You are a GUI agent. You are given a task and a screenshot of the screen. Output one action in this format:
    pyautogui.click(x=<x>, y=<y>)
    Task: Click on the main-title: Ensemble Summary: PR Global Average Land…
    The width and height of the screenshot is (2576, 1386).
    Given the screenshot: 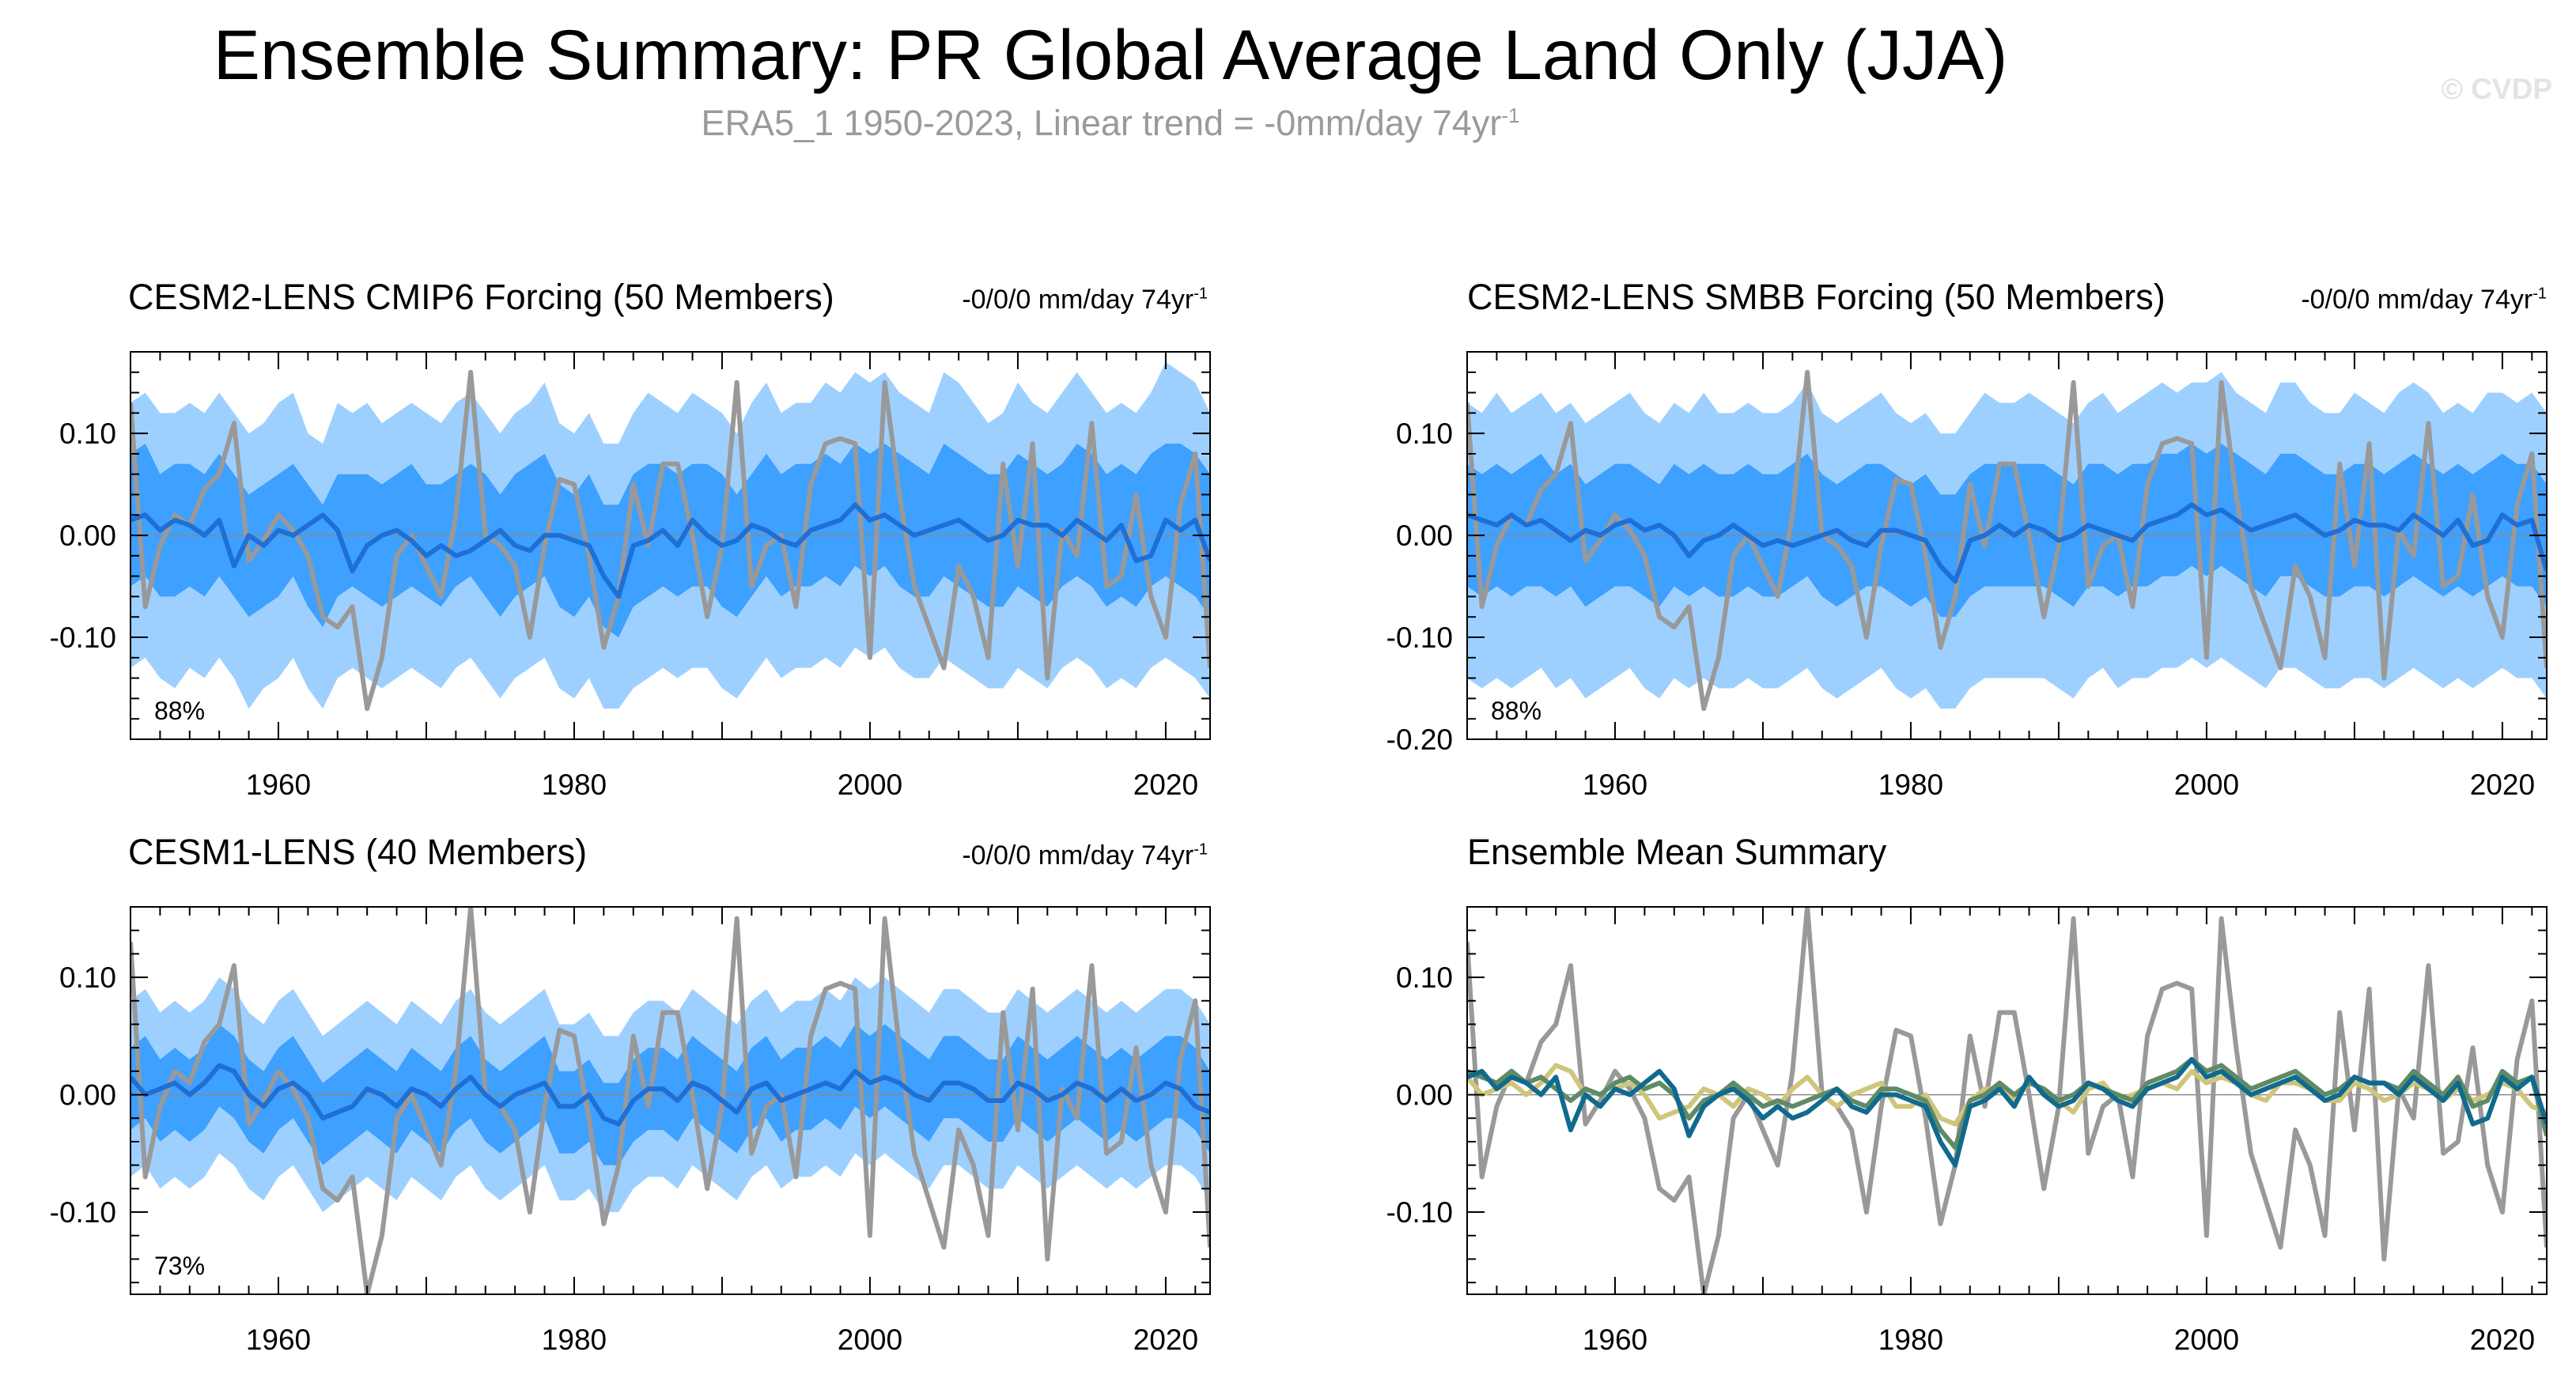 What is the action you would take?
    pyautogui.click(x=1110, y=54)
    